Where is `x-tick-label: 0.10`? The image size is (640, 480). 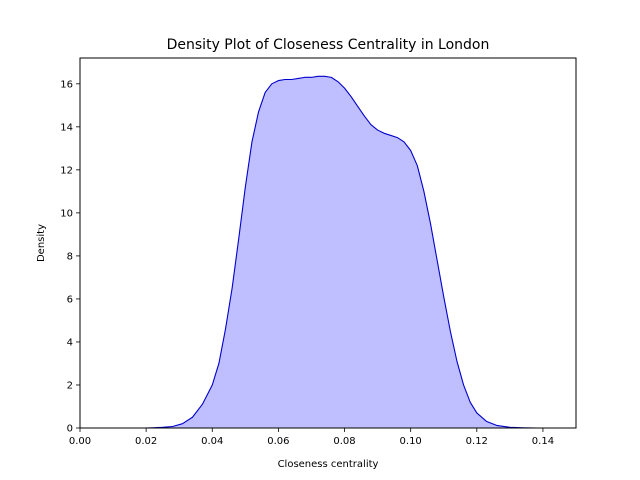
x-tick-label: 0.10 is located at coordinates (411, 441).